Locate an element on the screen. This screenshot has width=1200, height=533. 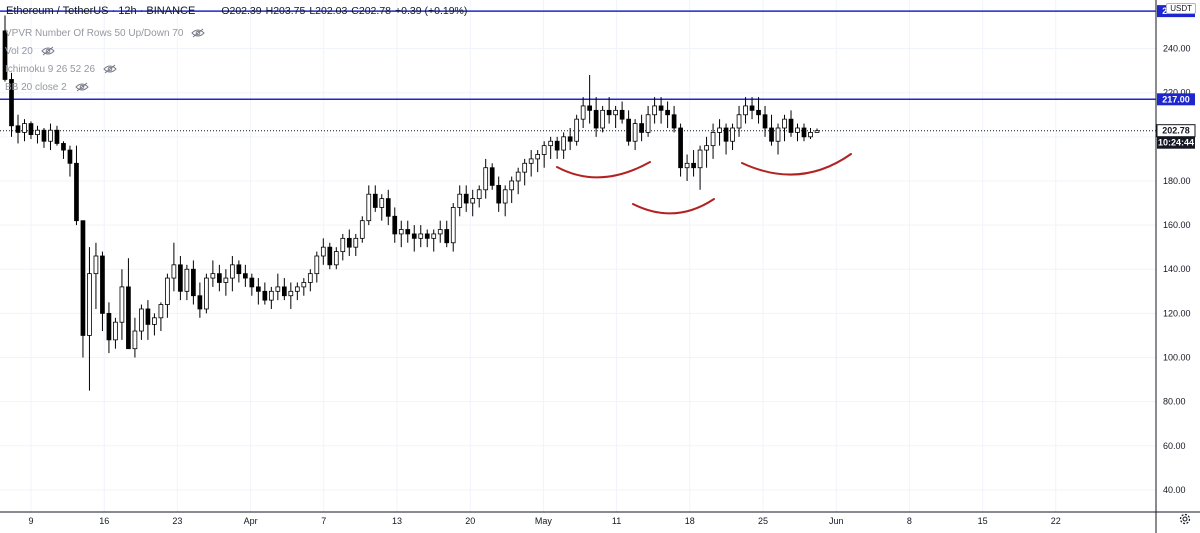
indicator-vpvr: VPVR Number Of Rows 50 Up/Down 70 is located at coordinates (105, 33).